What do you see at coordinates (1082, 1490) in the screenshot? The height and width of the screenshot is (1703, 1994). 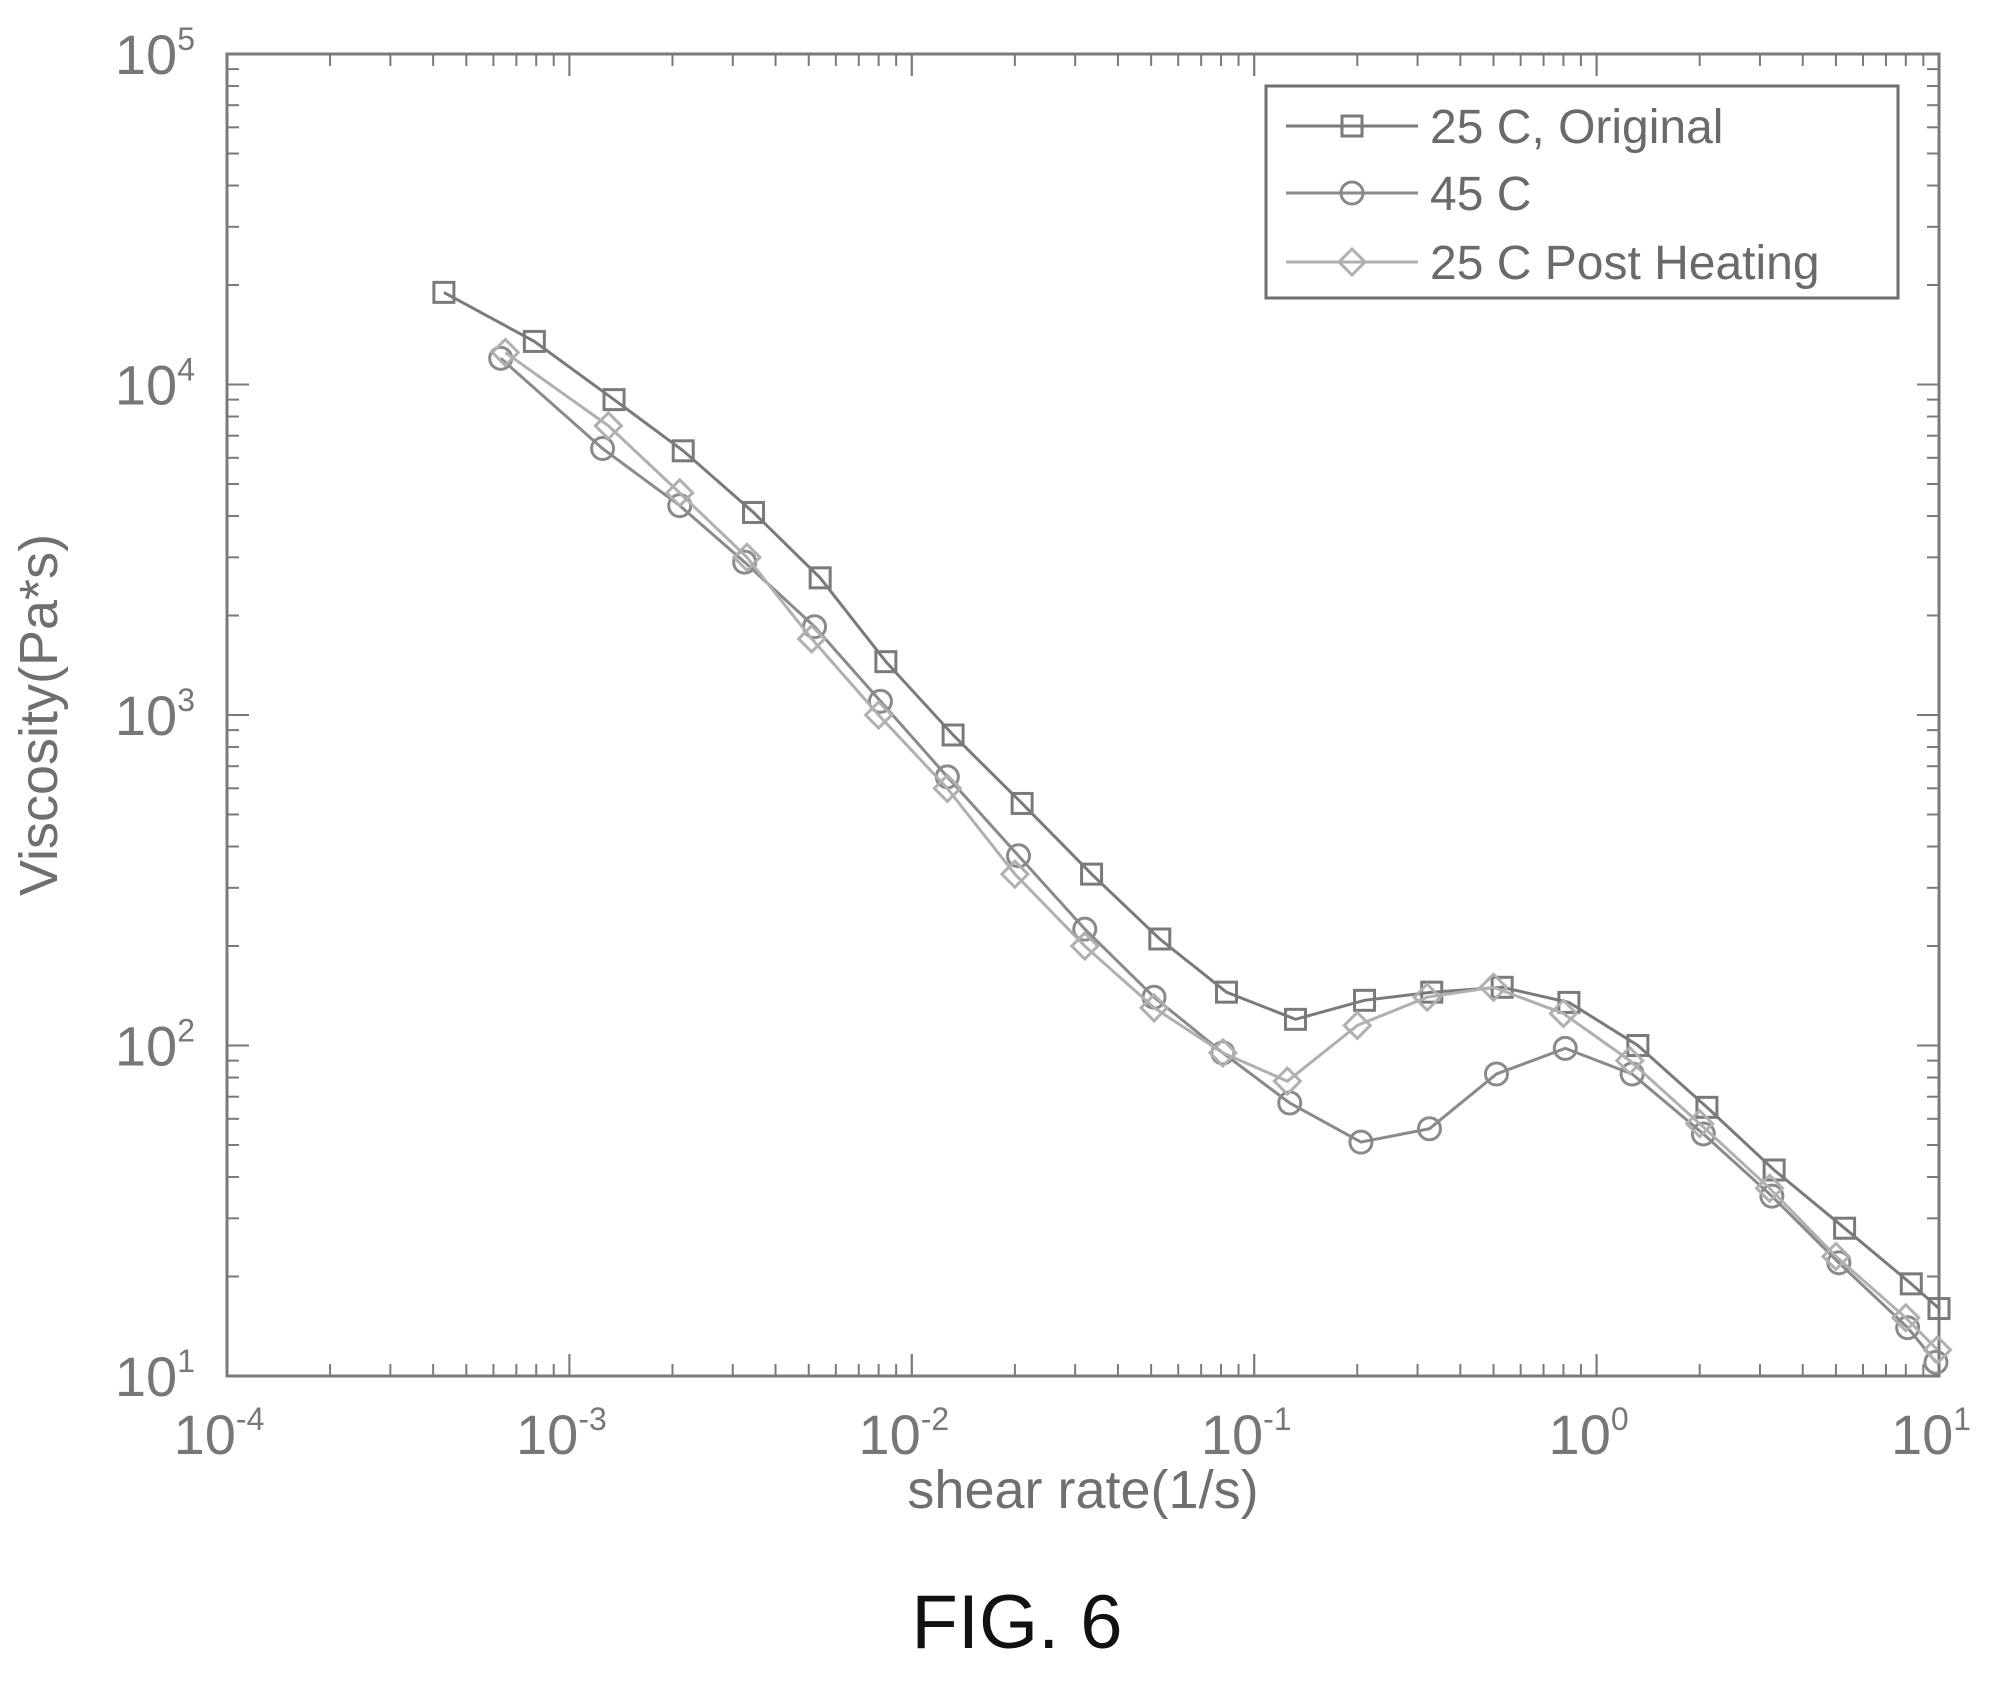 I see `x-axis-label: shear rate(1/s)` at bounding box center [1082, 1490].